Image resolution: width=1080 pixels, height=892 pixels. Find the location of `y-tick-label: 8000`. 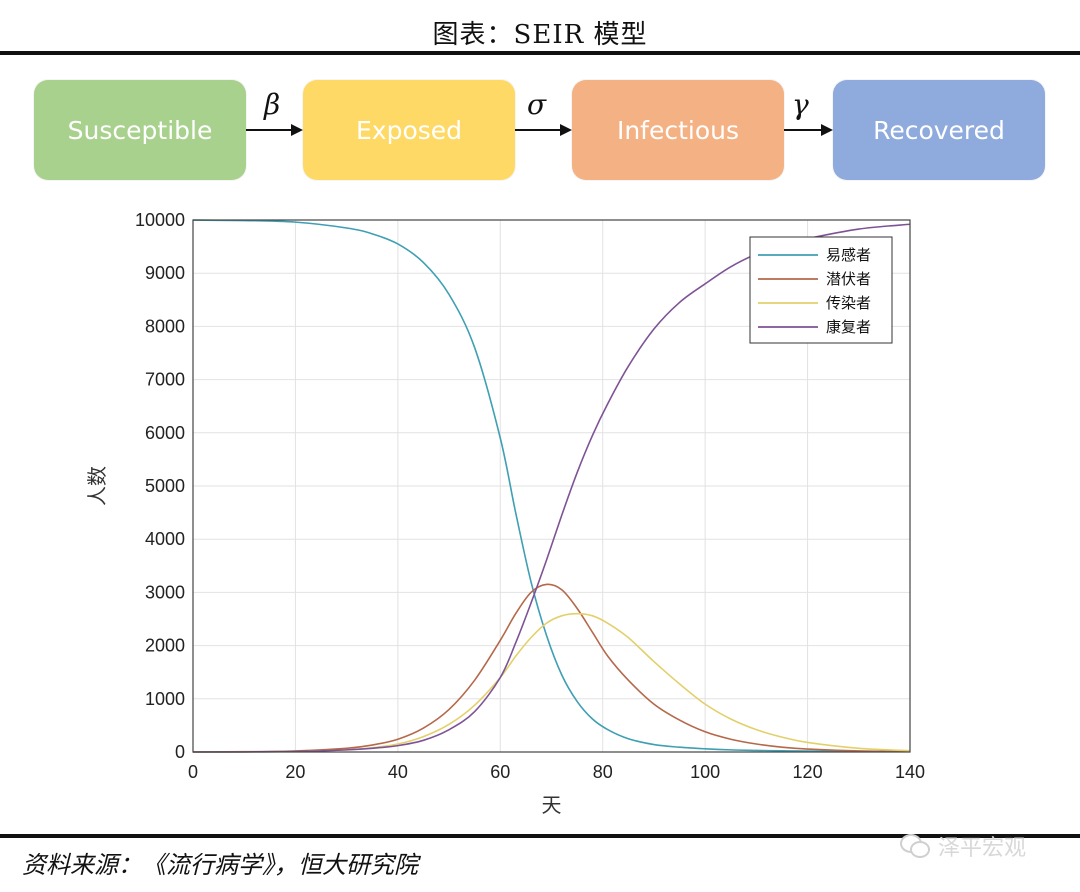

y-tick-label: 8000 is located at coordinates (165, 326).